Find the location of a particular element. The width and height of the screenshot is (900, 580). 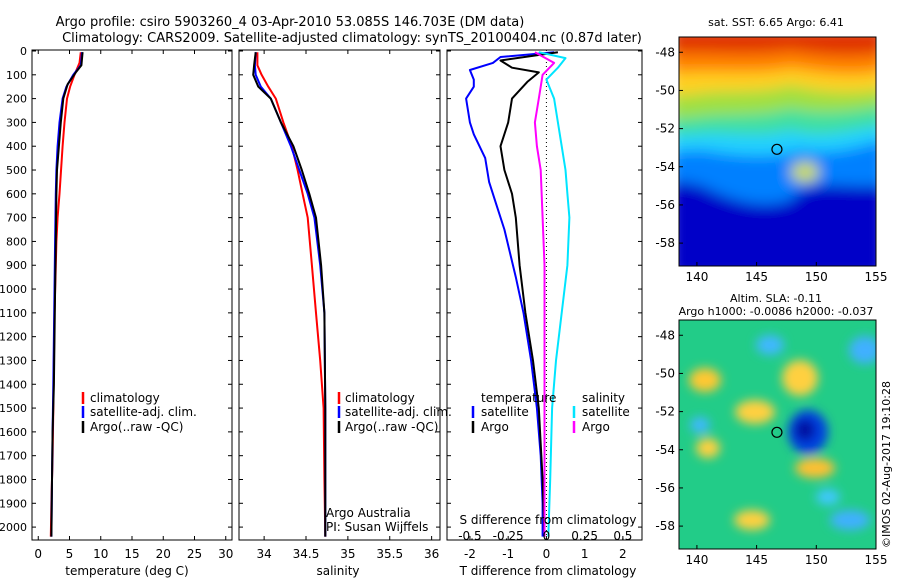

salinity-xlabel: salinity is located at coordinates (337, 571).